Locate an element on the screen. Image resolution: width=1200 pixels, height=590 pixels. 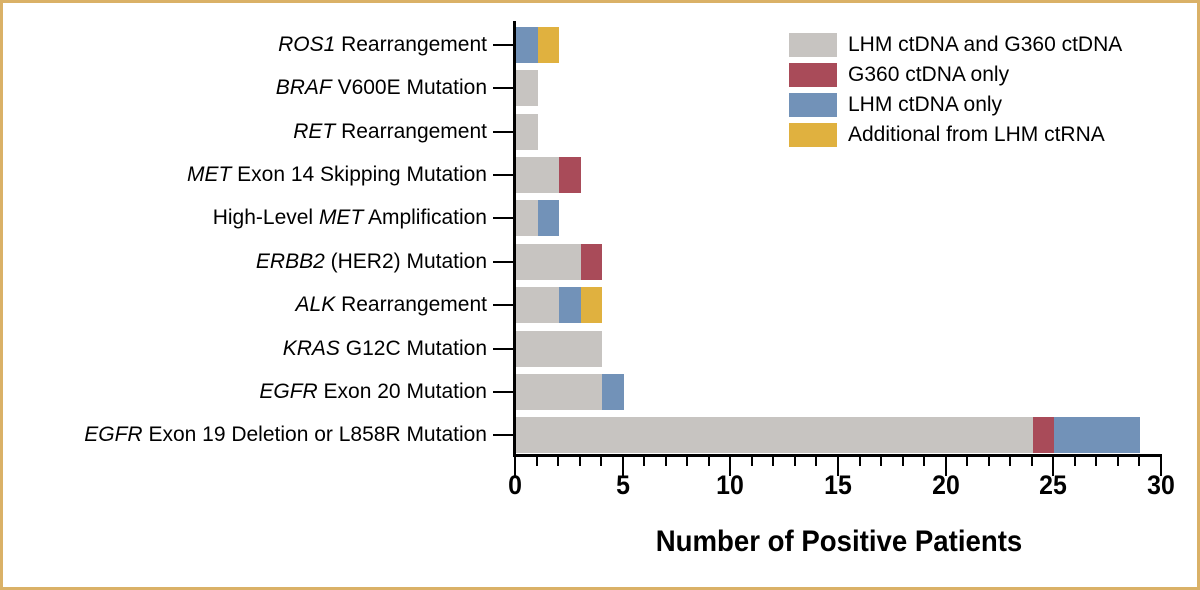
legend-item-g360-only: G360 ctDNA only is located at coordinates (955, 75).